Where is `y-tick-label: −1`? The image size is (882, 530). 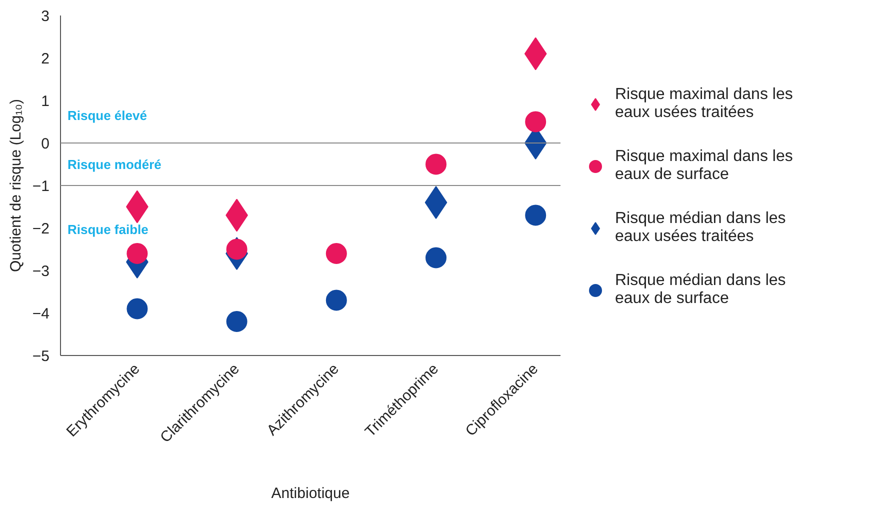 y-tick-label: −1 is located at coordinates (41, 186).